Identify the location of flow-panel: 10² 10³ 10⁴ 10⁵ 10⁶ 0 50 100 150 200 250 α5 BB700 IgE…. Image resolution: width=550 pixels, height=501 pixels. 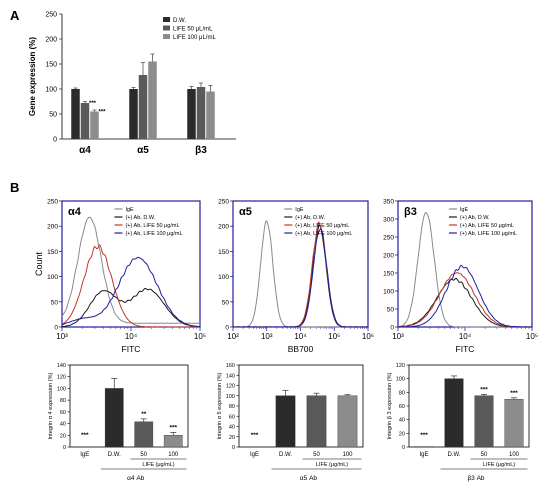
(296, 277).